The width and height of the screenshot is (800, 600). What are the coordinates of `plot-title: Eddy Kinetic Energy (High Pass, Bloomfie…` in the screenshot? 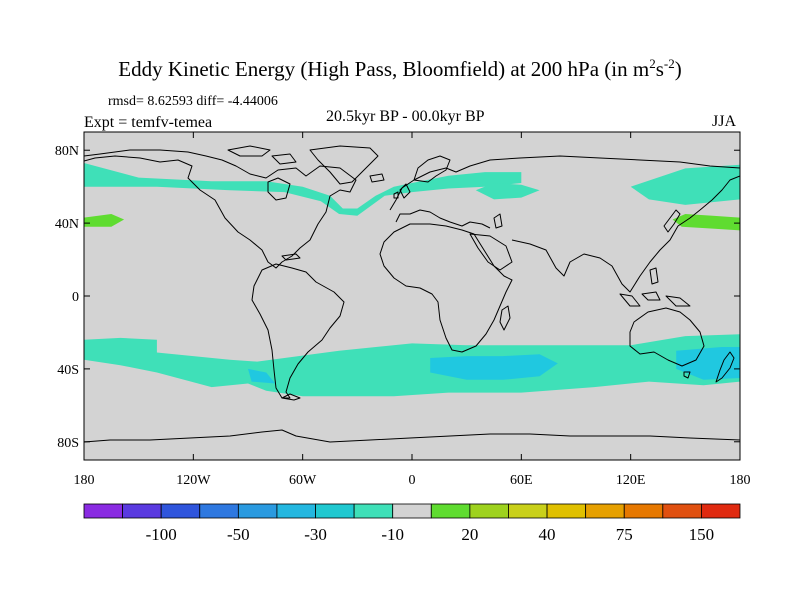 It's located at (400, 68).